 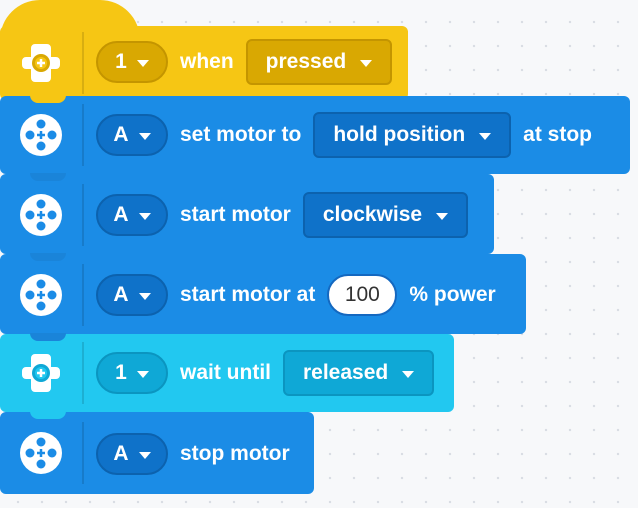 I want to click on when-force-sensor-block: 1 when pressed, so click(x=204, y=63).